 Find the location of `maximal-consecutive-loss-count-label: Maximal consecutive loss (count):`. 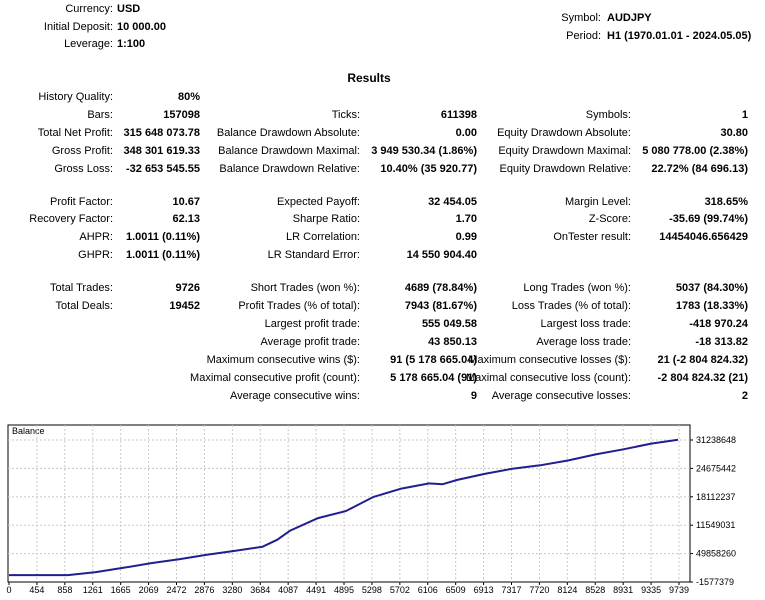

maximal-consecutive-loss-count-label: Maximal consecutive loss (count): is located at coordinates (548, 377).